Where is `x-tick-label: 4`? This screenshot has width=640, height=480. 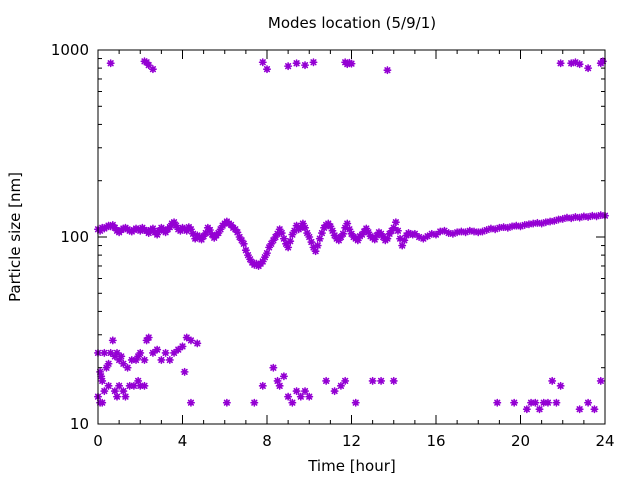
x-tick-label: 4 is located at coordinates (183, 441).